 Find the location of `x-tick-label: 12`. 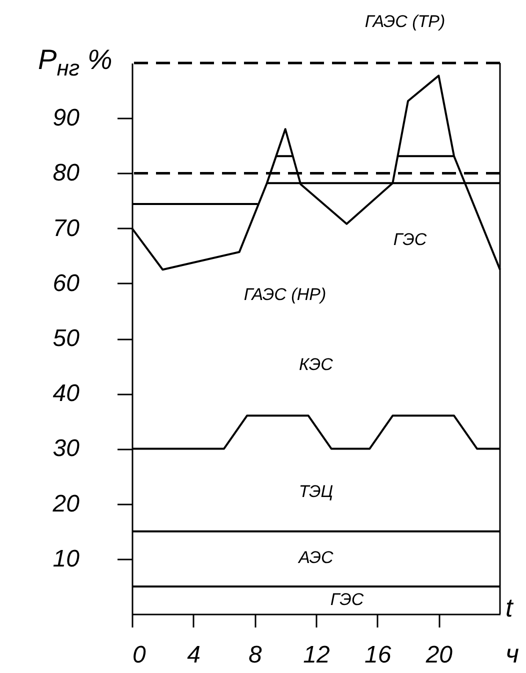

x-tick-label: 12 is located at coordinates (316, 655).